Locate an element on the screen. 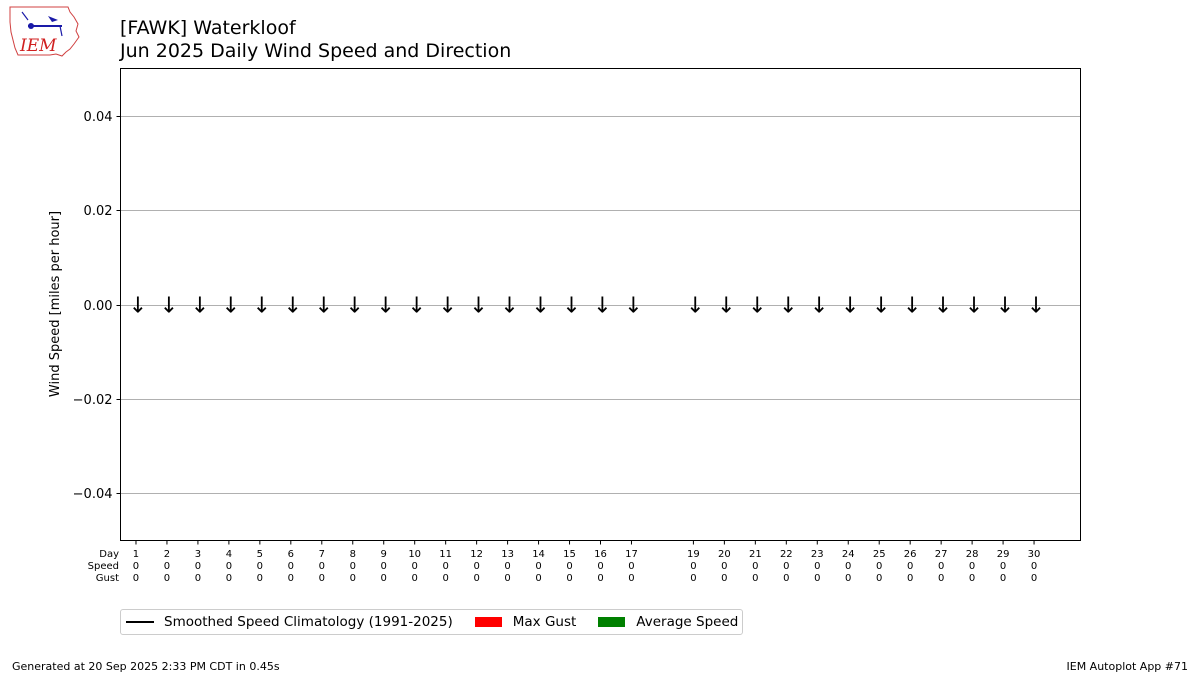  x-tick-day-label: 30 is located at coordinates (1034, 554).